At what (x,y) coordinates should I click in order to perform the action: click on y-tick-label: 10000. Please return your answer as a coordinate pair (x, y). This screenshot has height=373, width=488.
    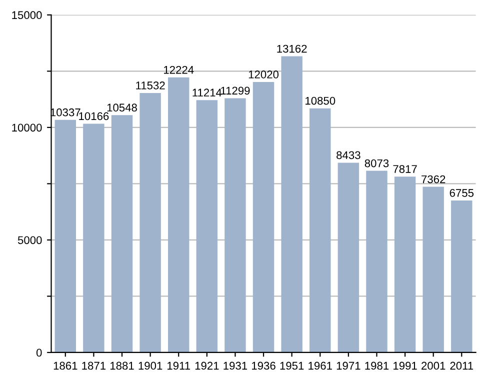
    Looking at the image, I should click on (27, 128).